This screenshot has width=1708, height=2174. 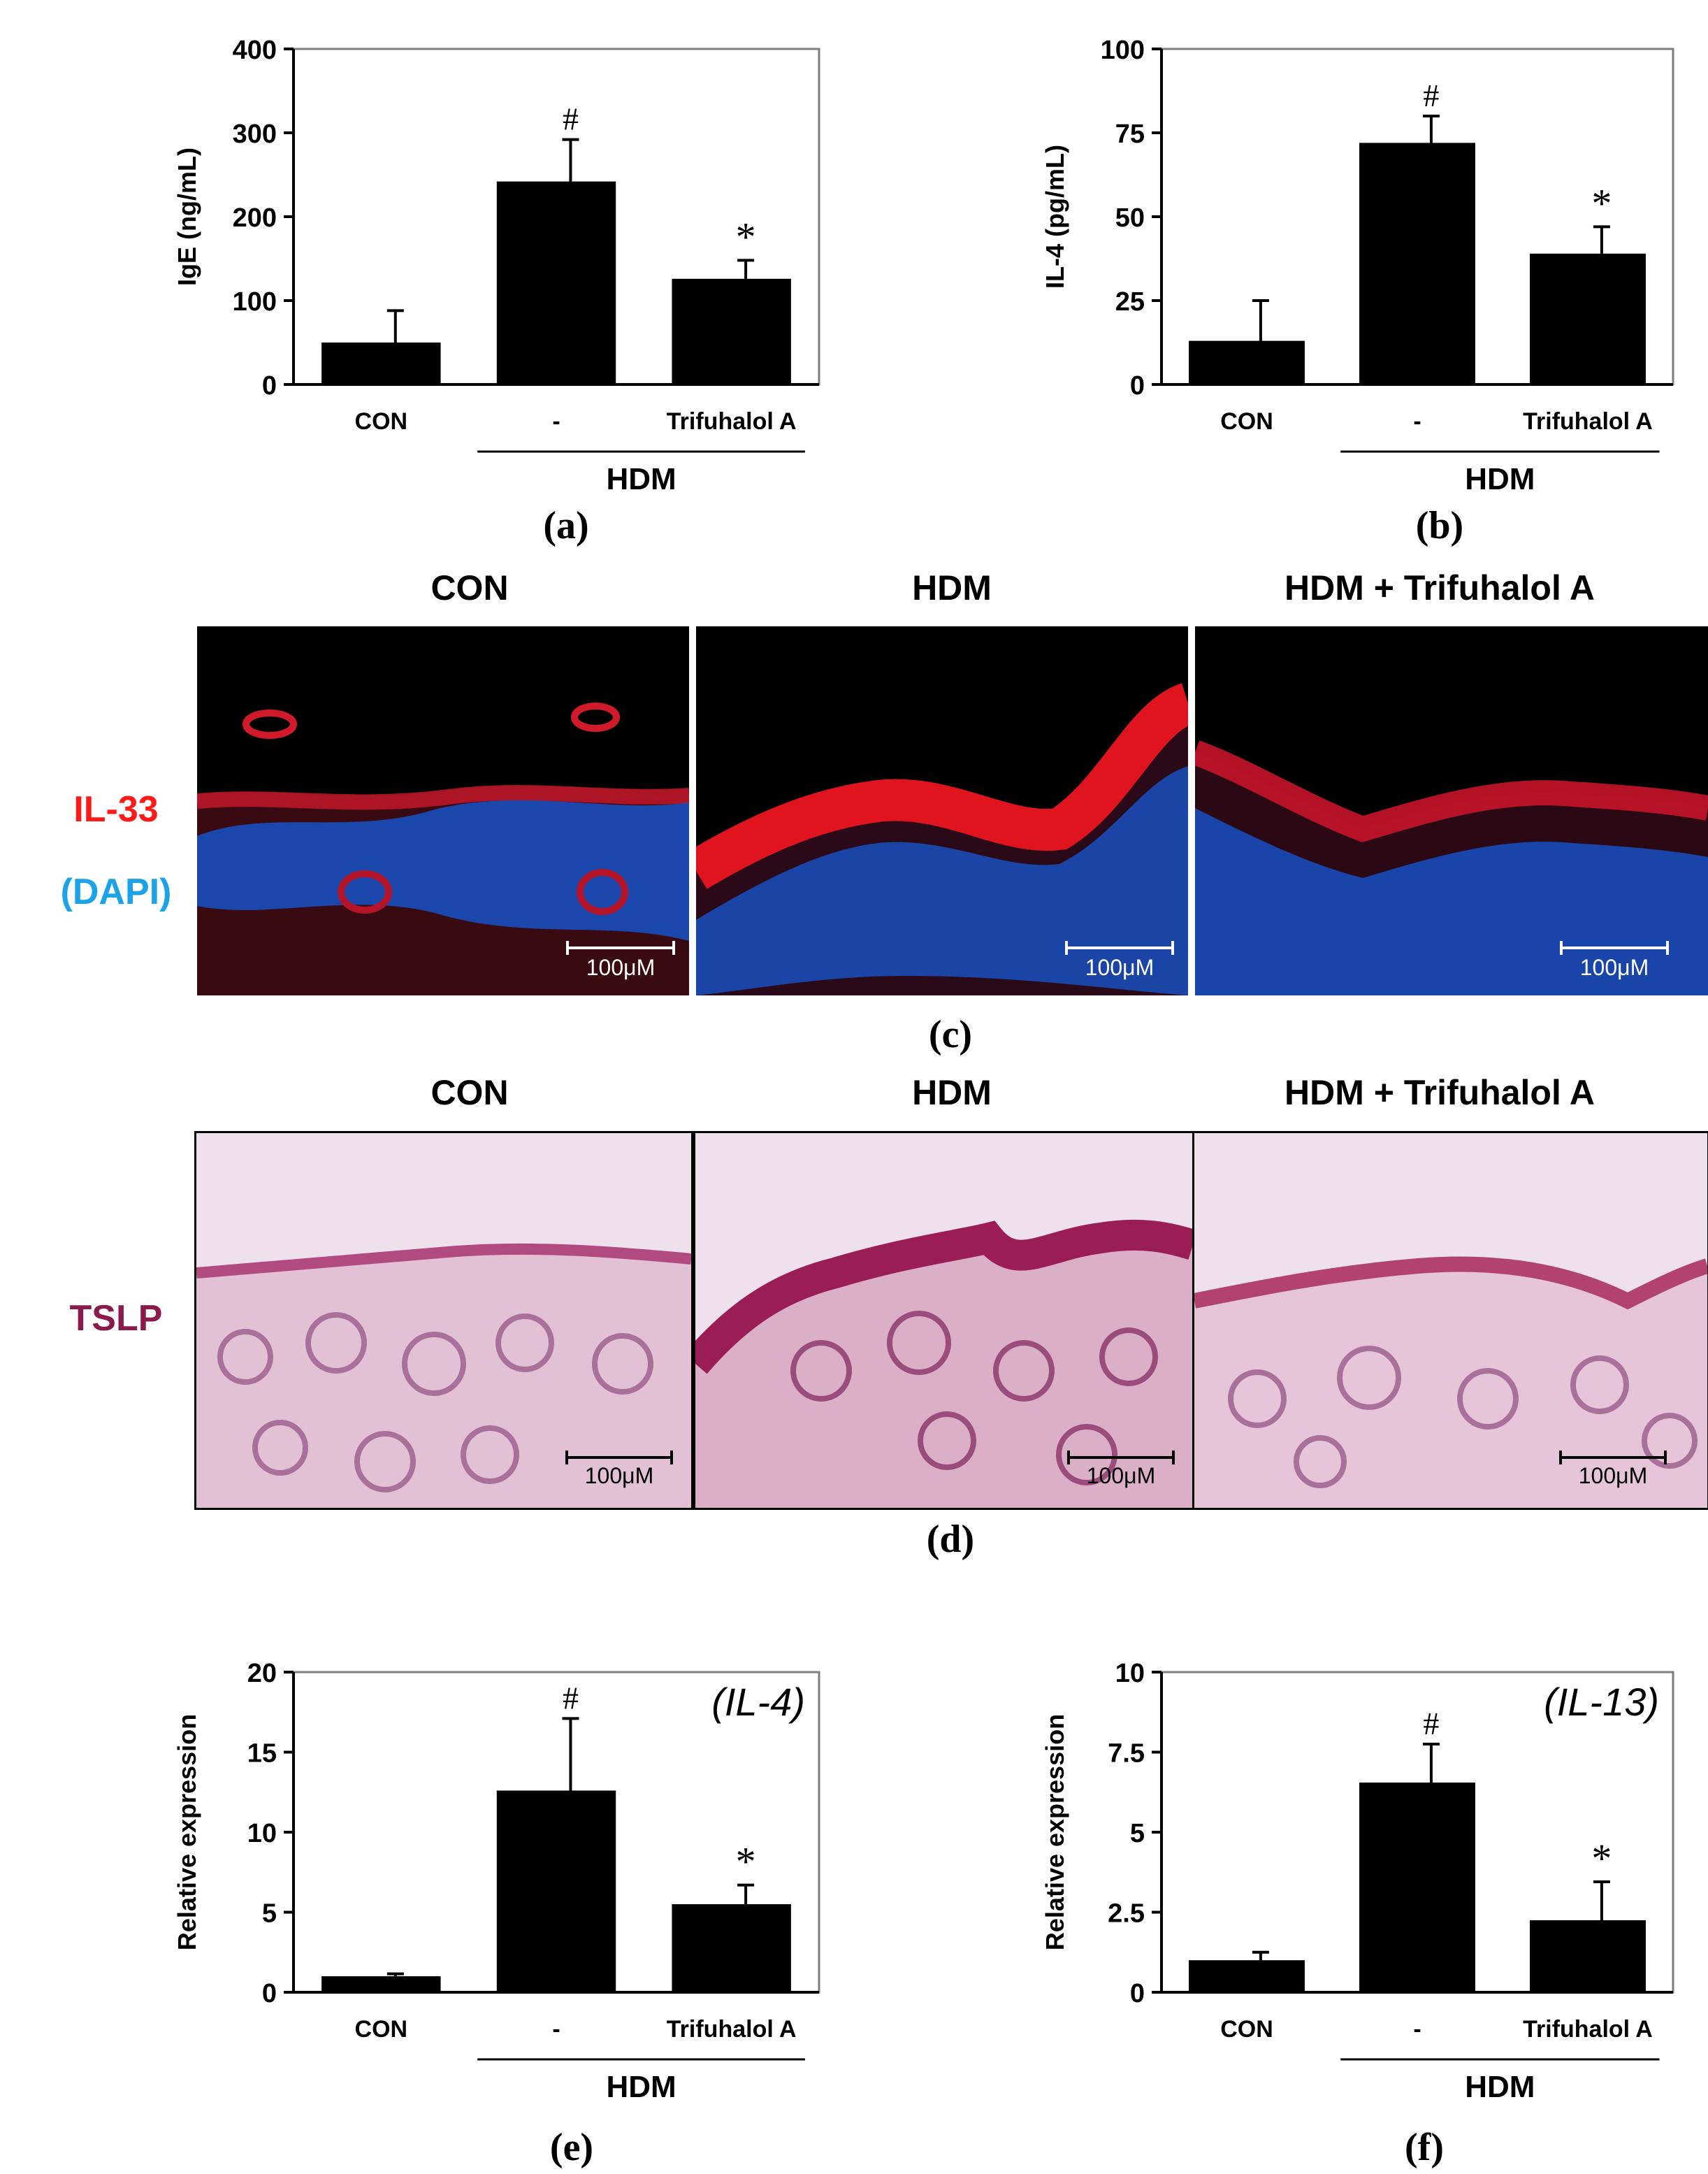 What do you see at coordinates (1439, 1092) in the screenshot?
I see `column-header-hdm-trifuhalol-d: HDM + Trifuhalol A` at bounding box center [1439, 1092].